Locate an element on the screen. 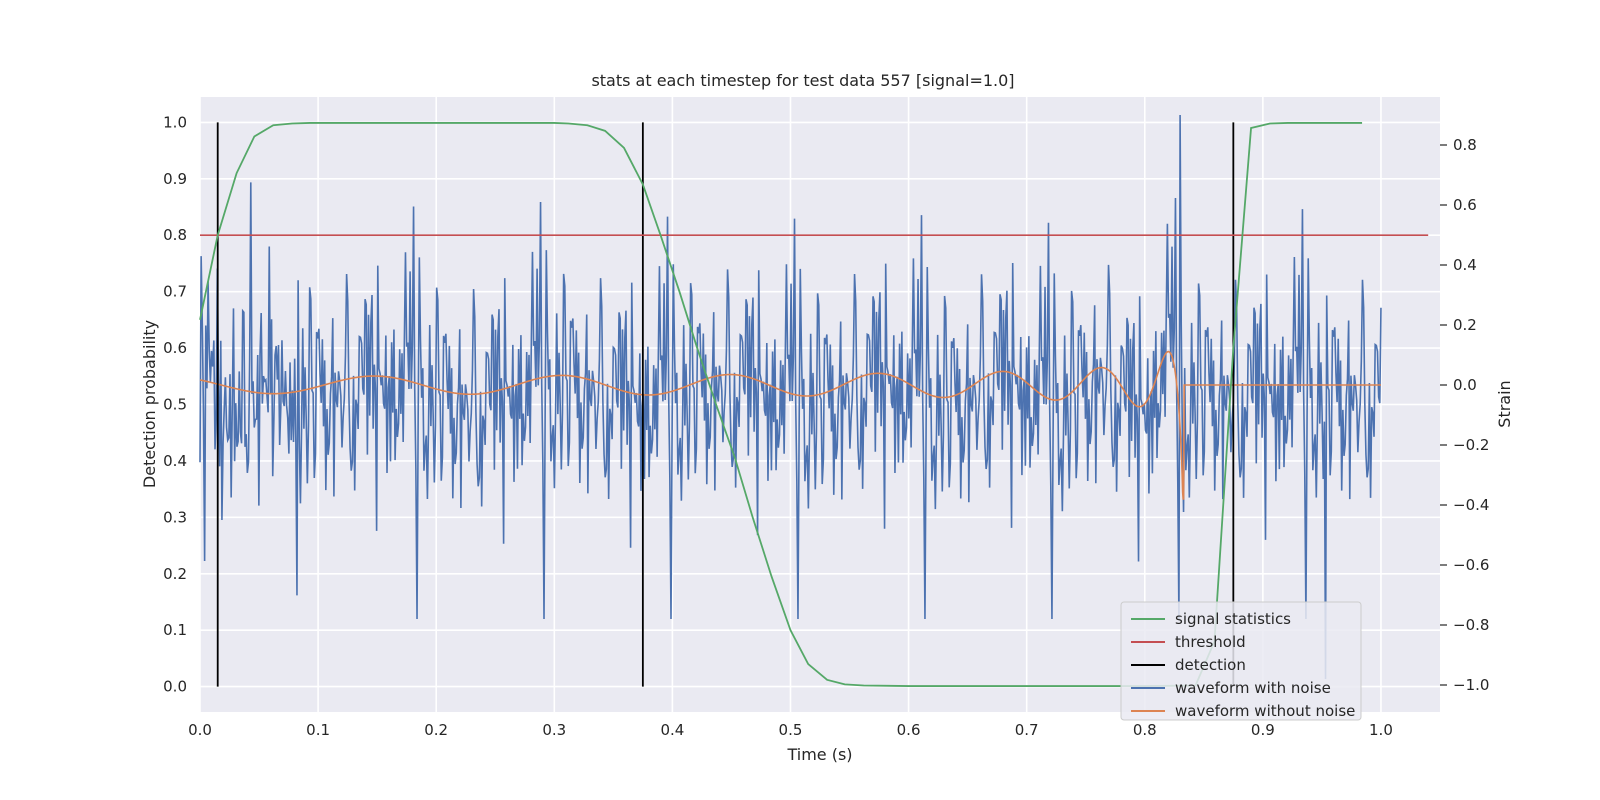  x-tick-label: 0.4 is located at coordinates (672, 730).